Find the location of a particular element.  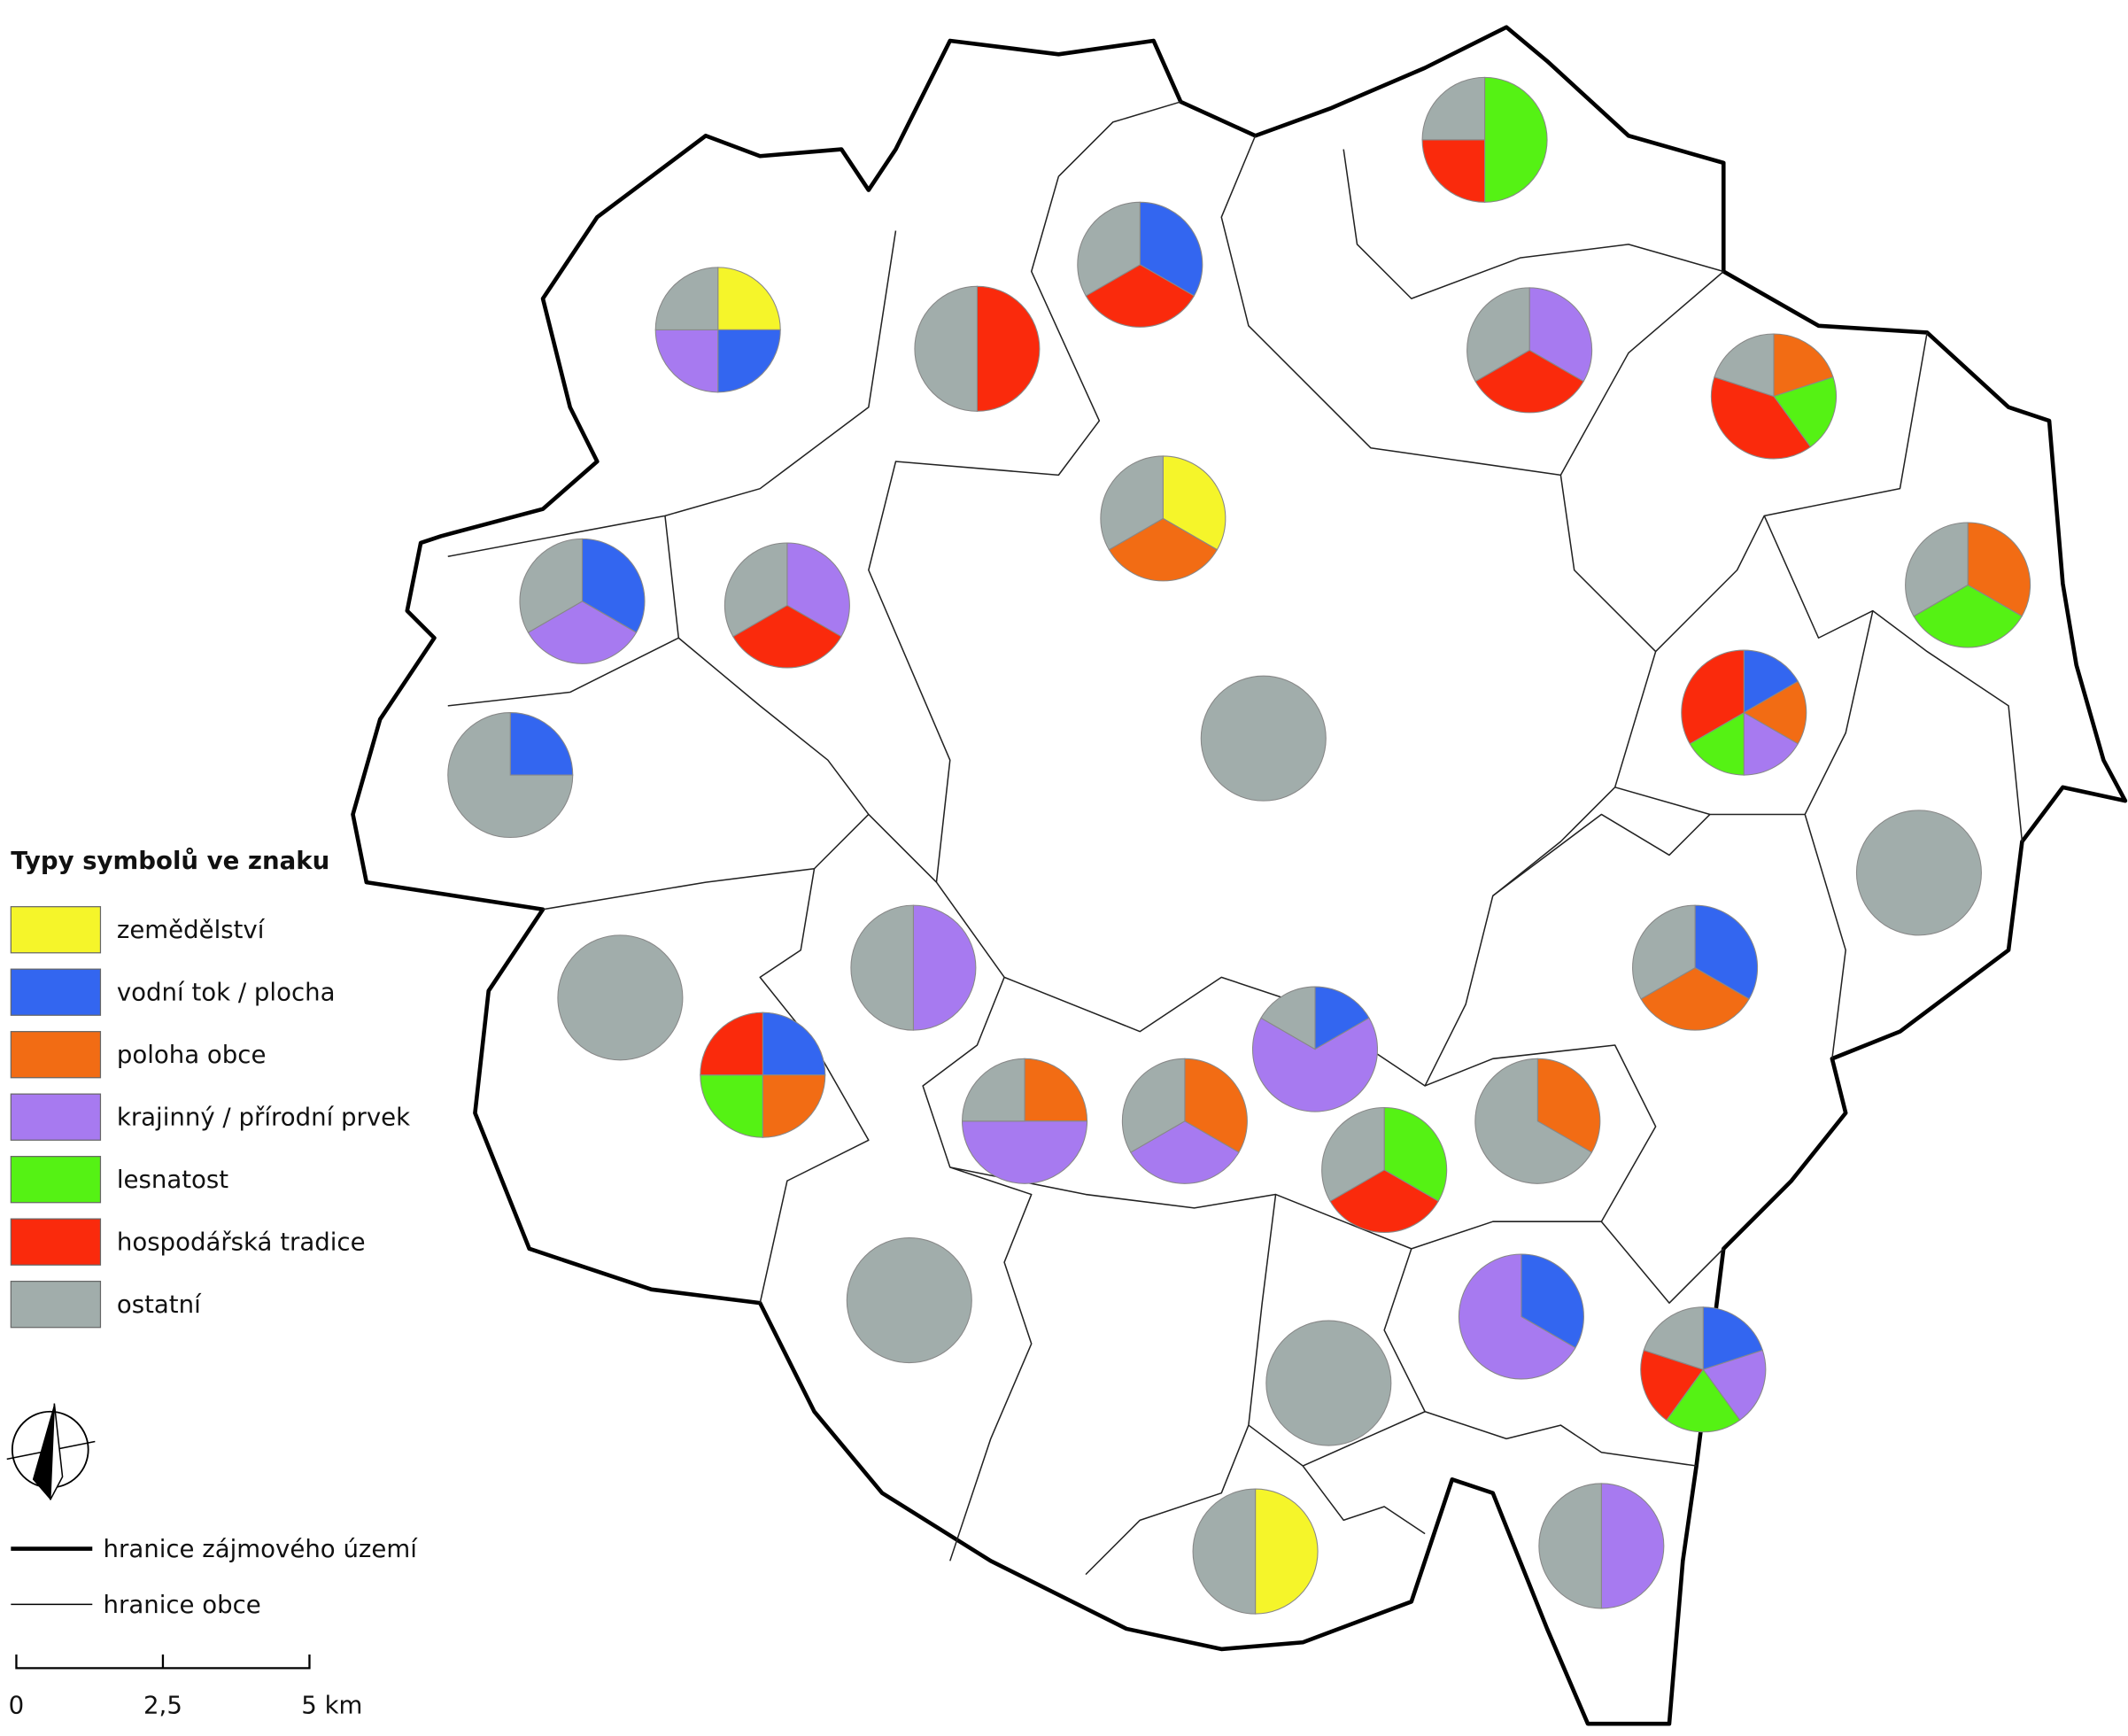

legend-label: hospodářská tradice is located at coordinates (241, 1242).